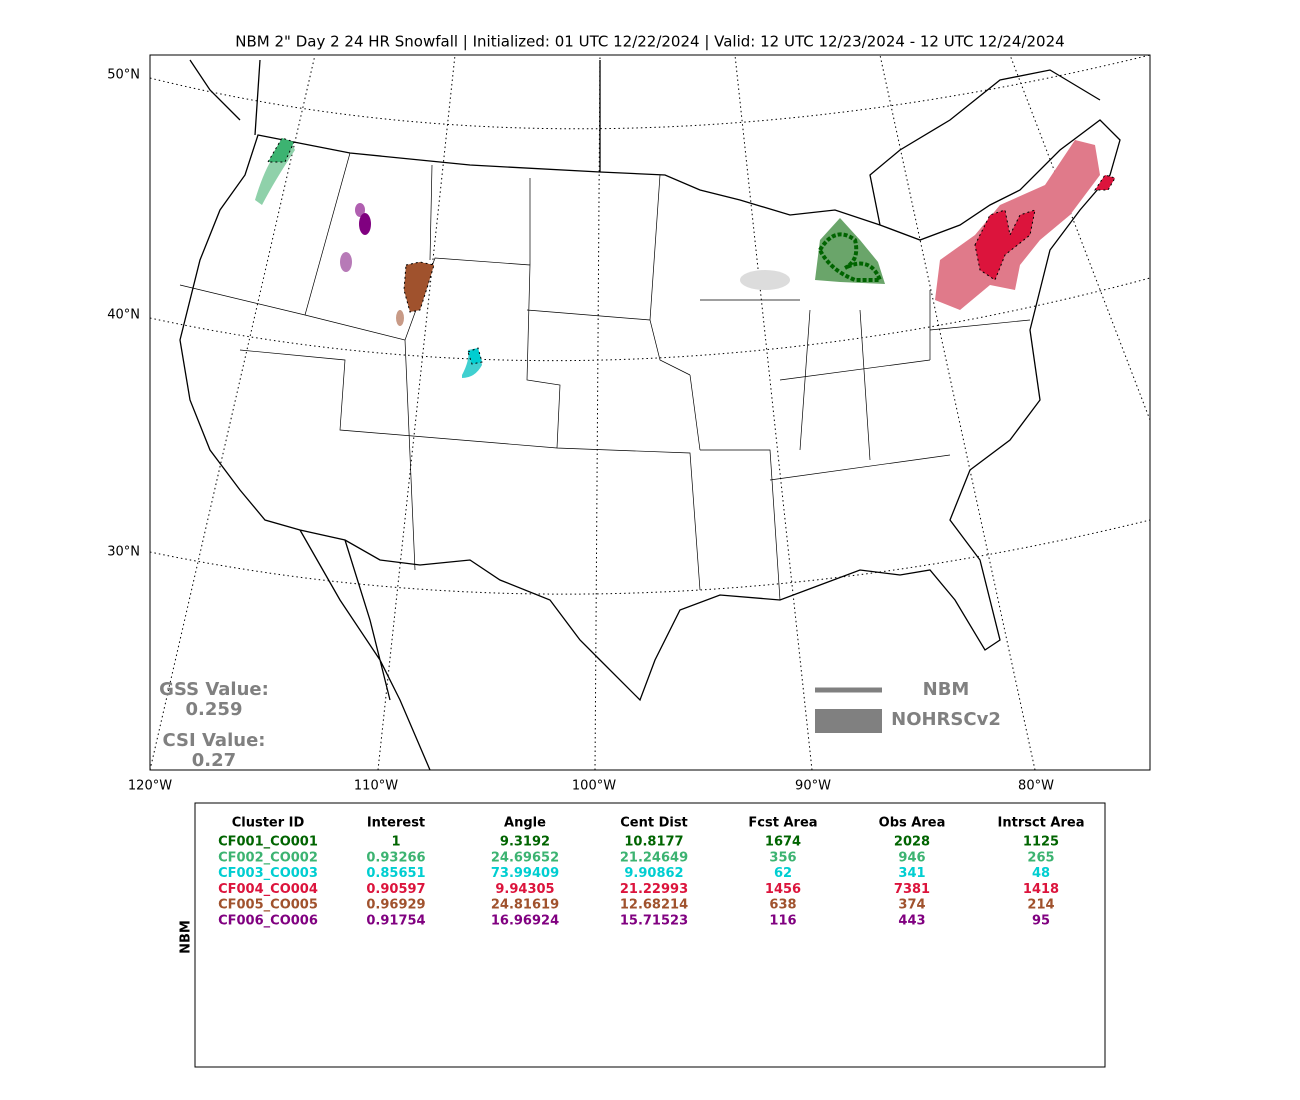  Describe the element at coordinates (346, 262) in the screenshot. I see `obs-cluster-6b` at that location.